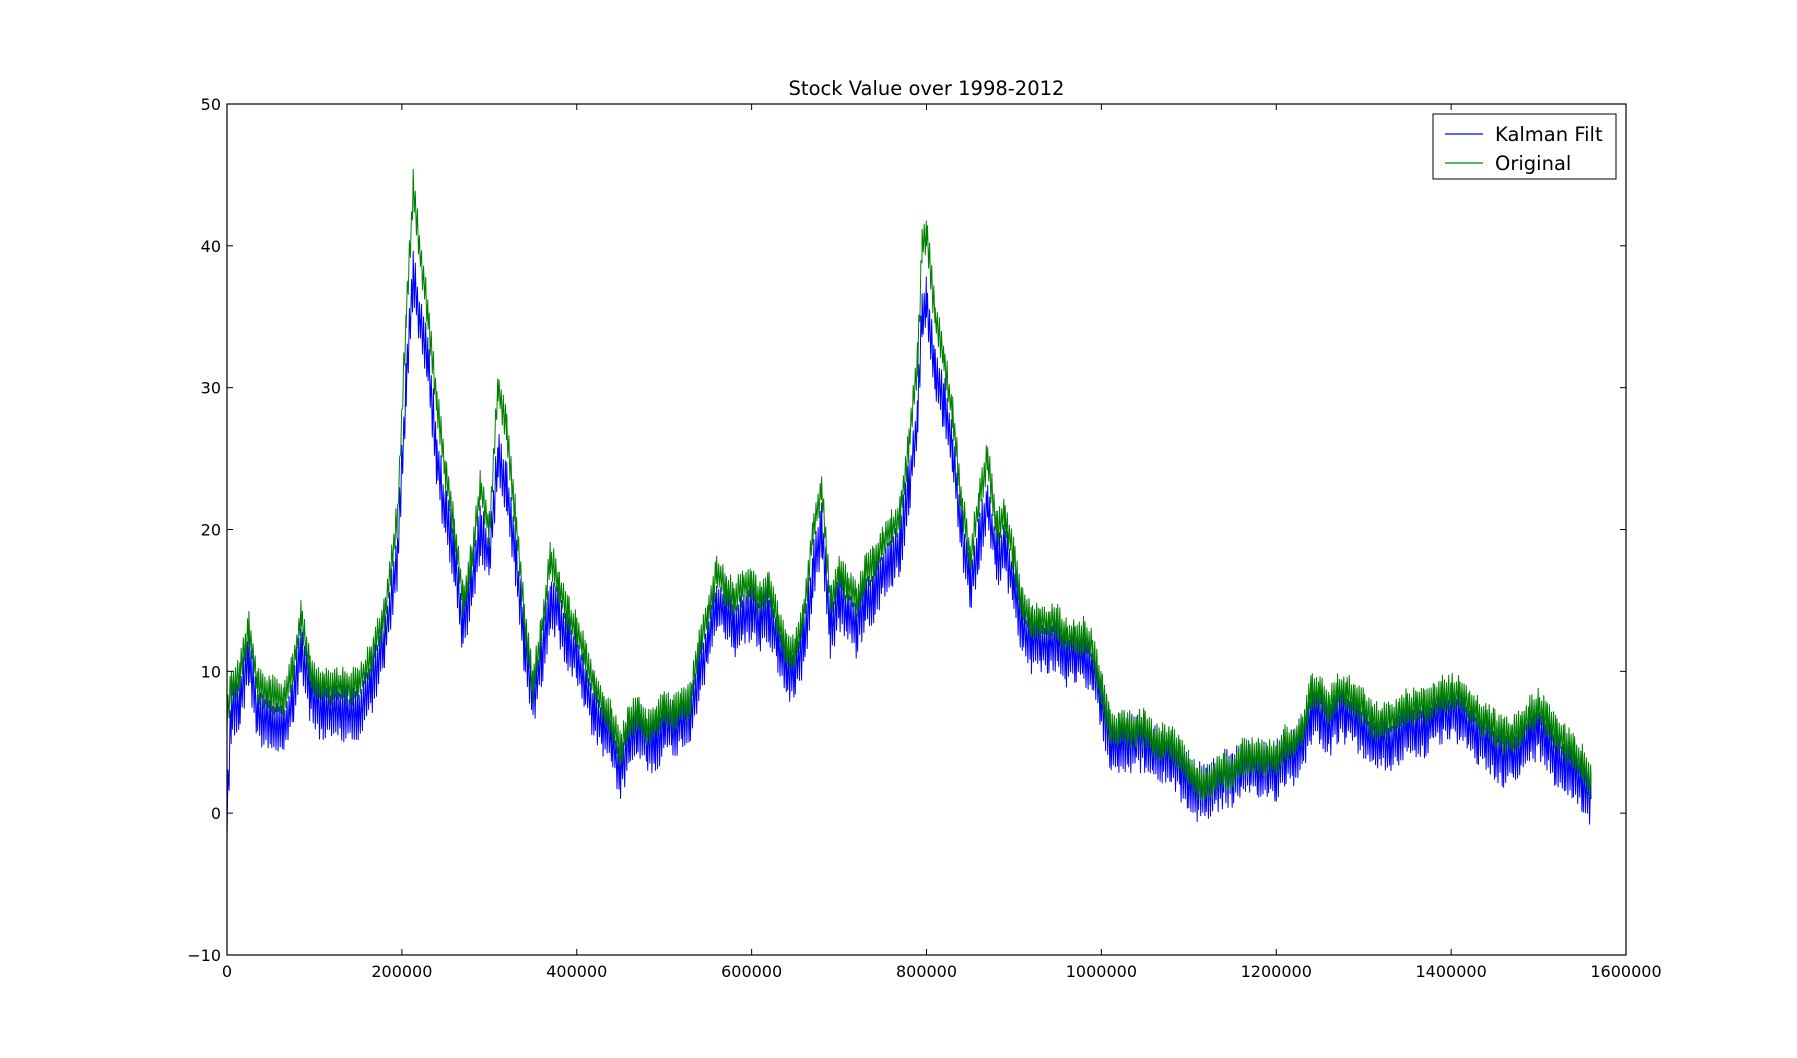 The height and width of the screenshot is (1058, 1797). Describe the element at coordinates (1549, 134) in the screenshot. I see `legend-label: Kalman Filt` at that location.